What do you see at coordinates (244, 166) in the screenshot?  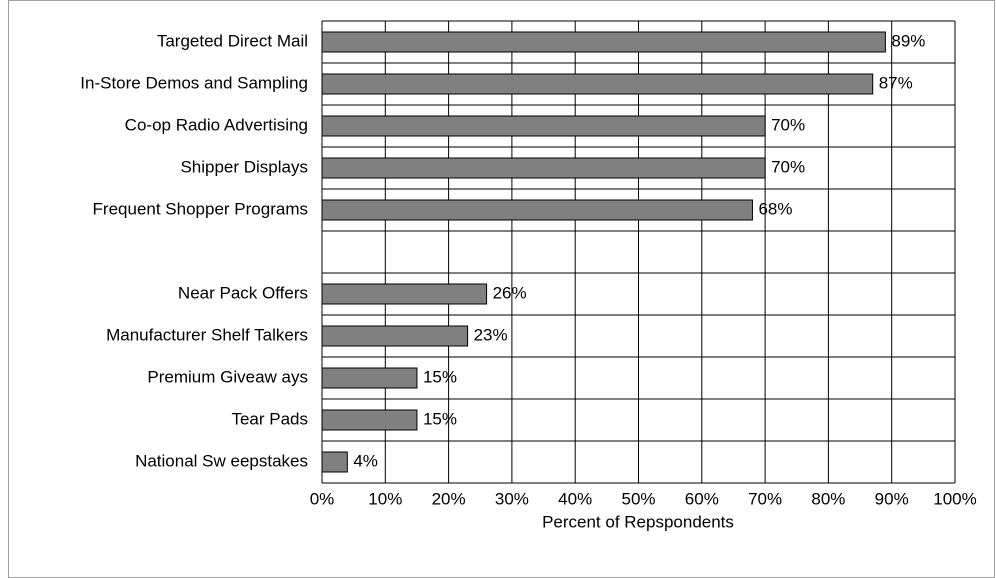 I see `y-tick-label: Shipper Displays` at bounding box center [244, 166].